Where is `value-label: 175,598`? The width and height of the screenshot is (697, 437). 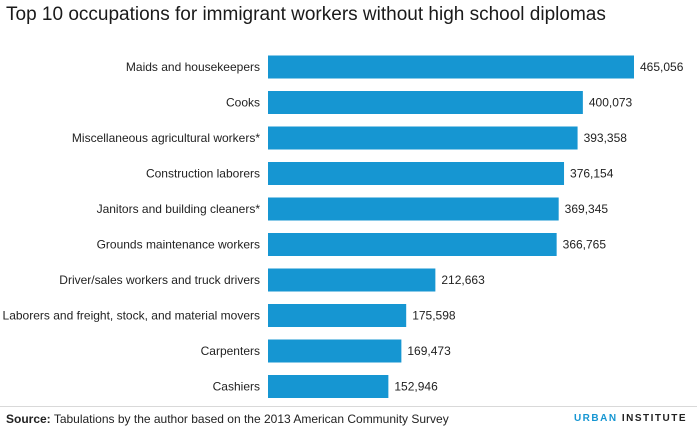
value-label: 175,598 is located at coordinates (434, 316).